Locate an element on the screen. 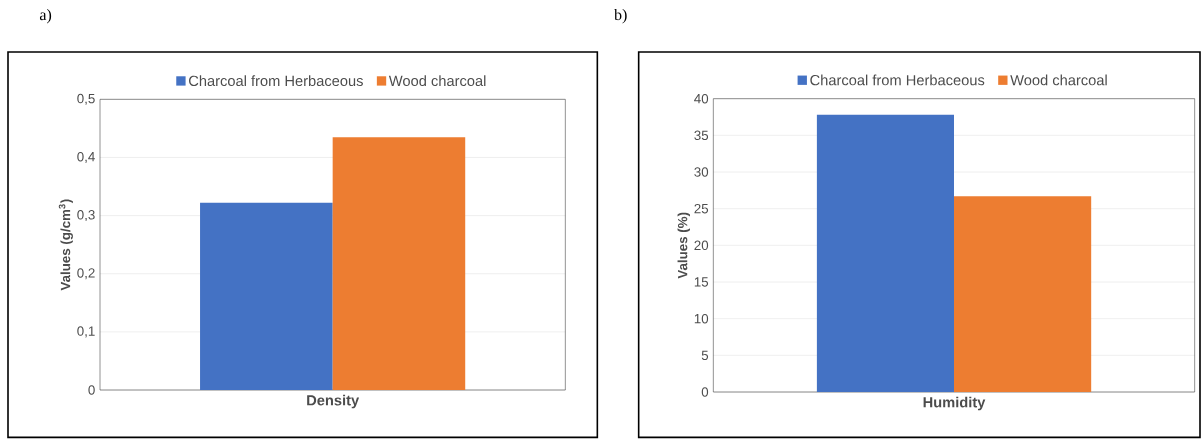 The width and height of the screenshot is (1204, 440). y-tick-label: 0,2 is located at coordinates (86, 274).